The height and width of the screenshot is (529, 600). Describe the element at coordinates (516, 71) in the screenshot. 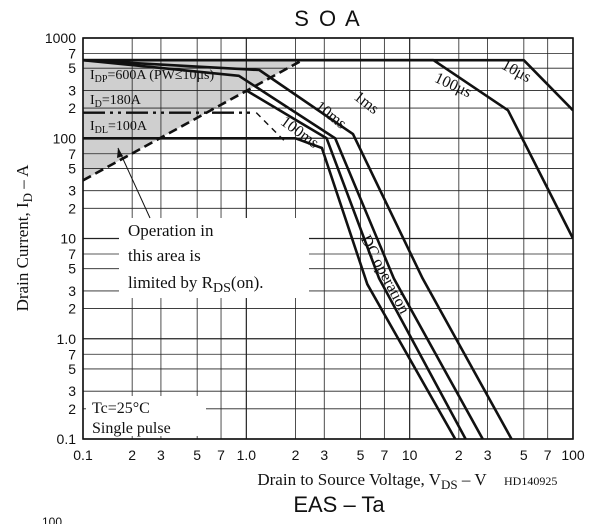

I see `curve-label-0: 10μs` at that location.